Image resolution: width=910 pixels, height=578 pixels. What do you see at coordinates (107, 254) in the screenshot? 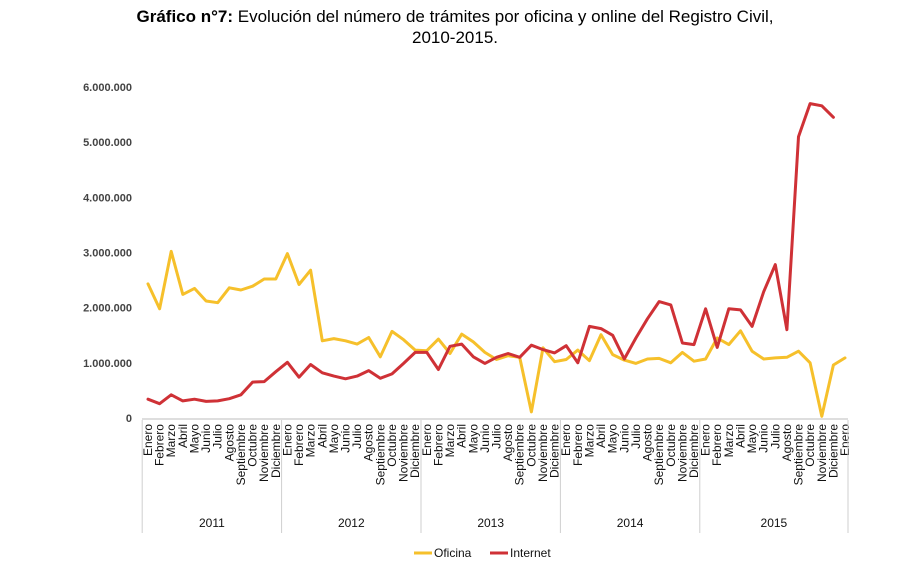
I see `y-tick-label: 3.000.000` at bounding box center [107, 254].